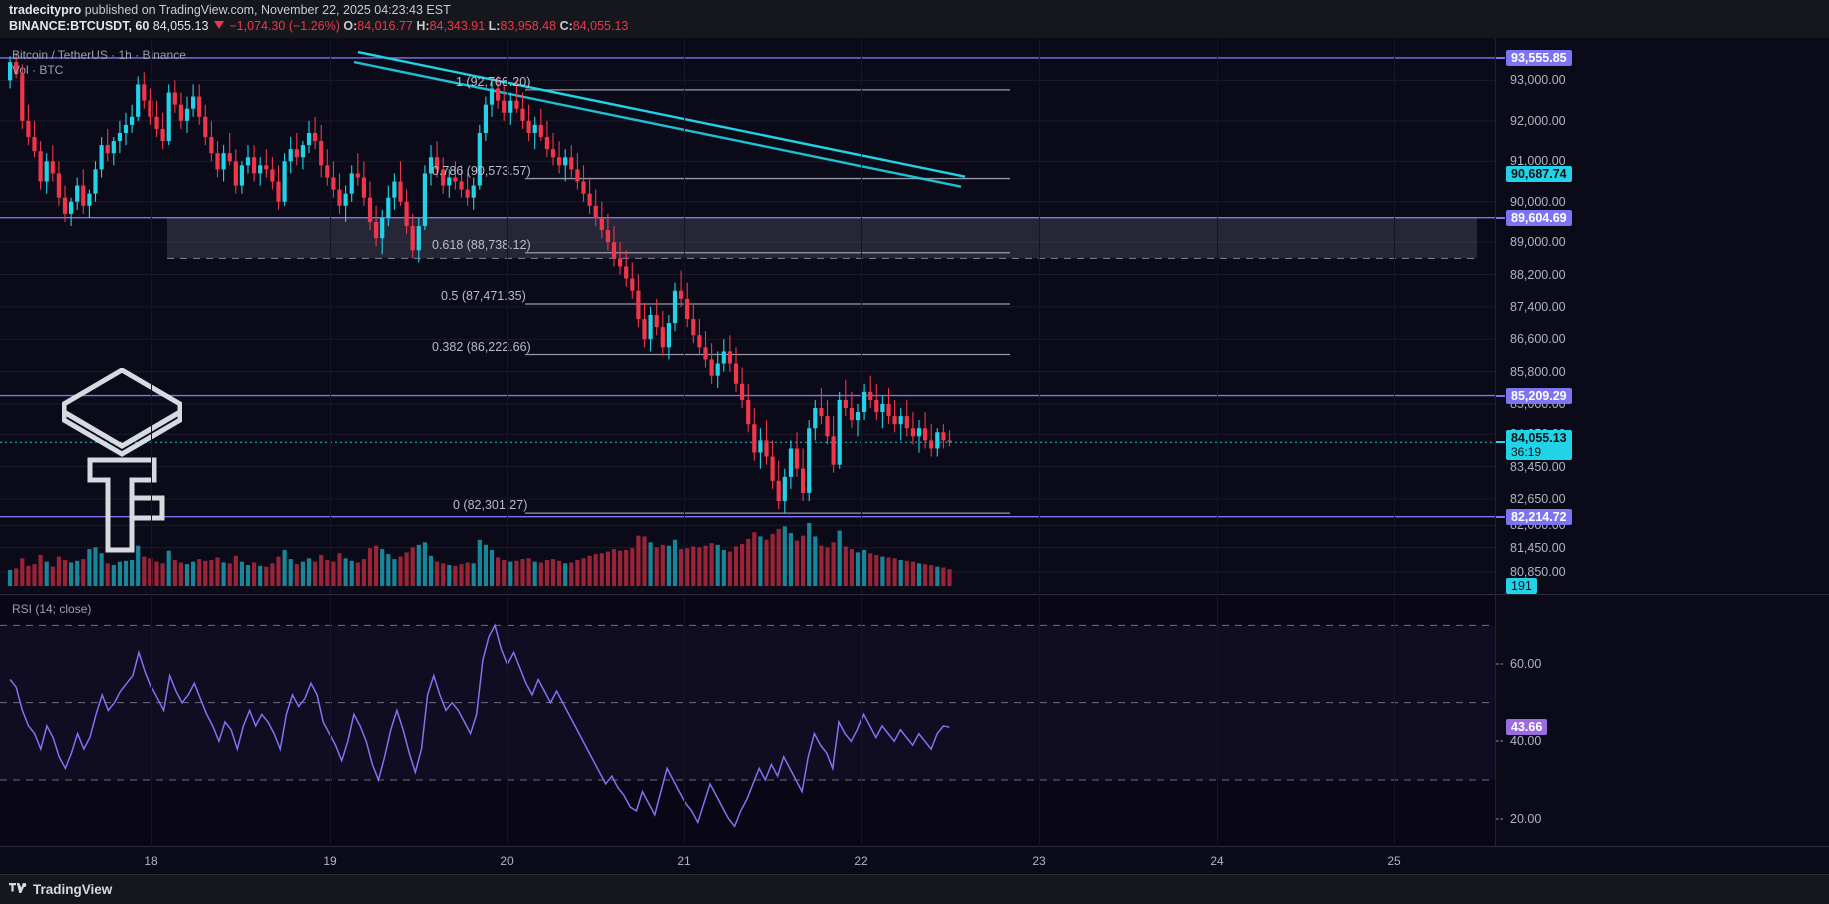 The height and width of the screenshot is (904, 1829). What do you see at coordinates (493, 81) in the screenshot?
I see `fib-level-label-1: 1 (92,766.20)` at bounding box center [493, 81].